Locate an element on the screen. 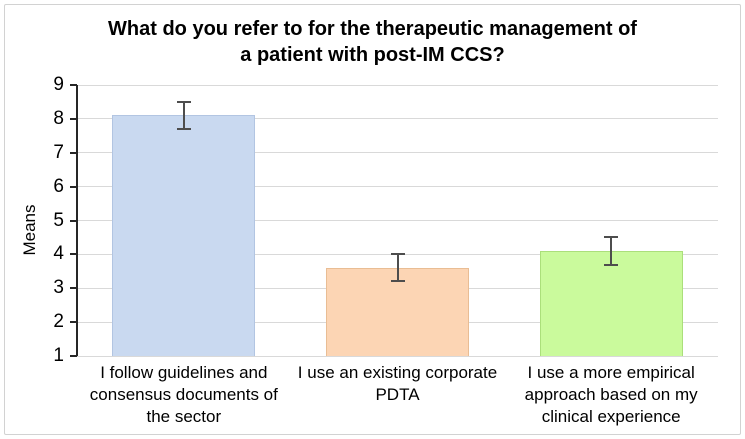 This screenshot has height=439, width=745. x-category-label: I use an existing corporate PDTA is located at coordinates (397, 383).